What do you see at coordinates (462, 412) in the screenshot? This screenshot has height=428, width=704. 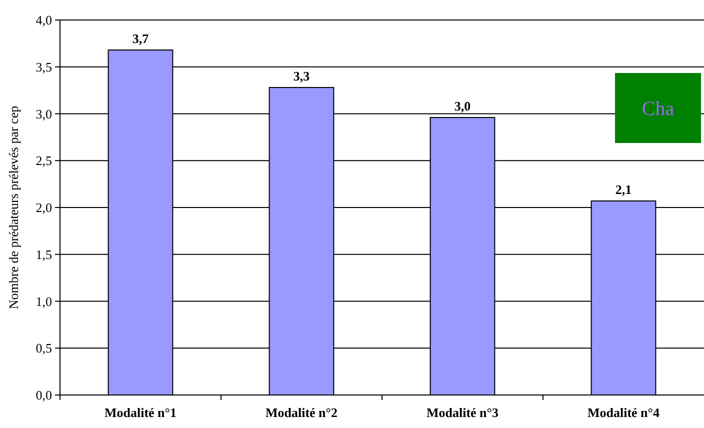 I see `x-tick-label: Modalité n°3` at bounding box center [462, 412].